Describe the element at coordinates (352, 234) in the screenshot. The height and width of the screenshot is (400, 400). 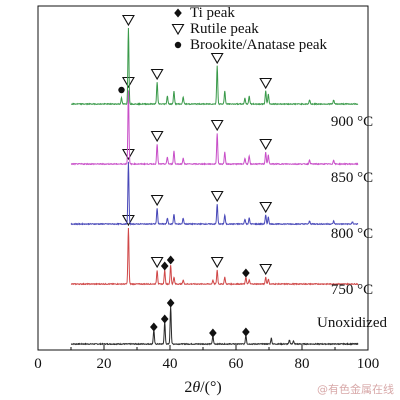
I see `series-label-2: 800 °C` at that location.